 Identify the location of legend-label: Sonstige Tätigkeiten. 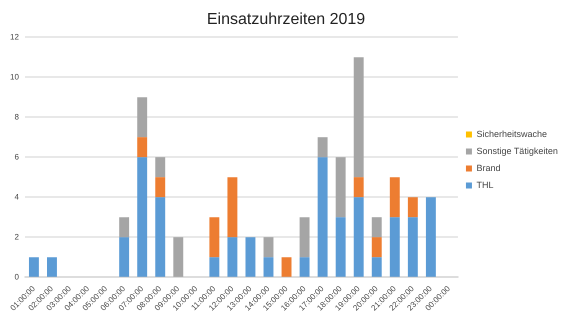
(517, 151).